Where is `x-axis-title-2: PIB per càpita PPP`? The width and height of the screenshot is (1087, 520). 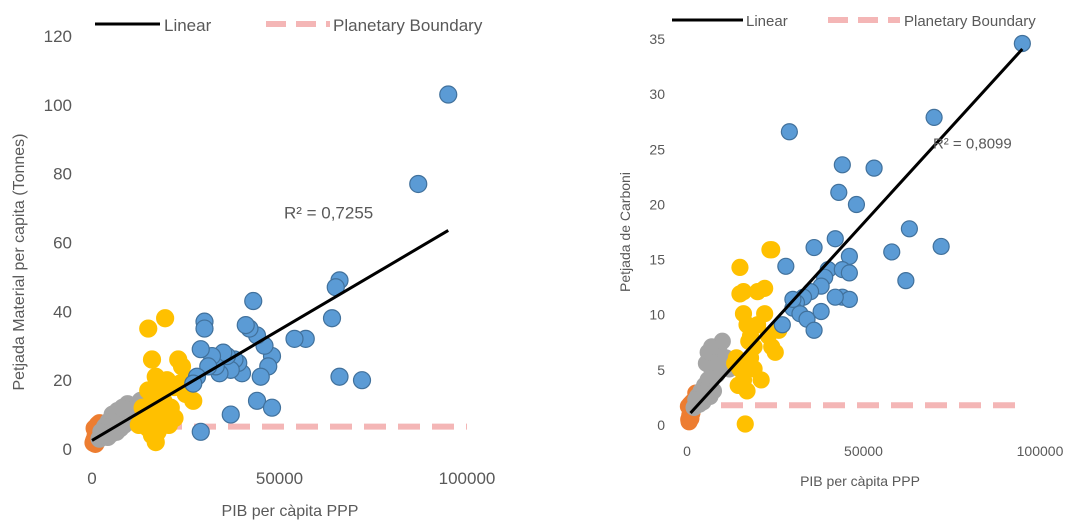 x-axis-title-2: PIB per càpita PPP is located at coordinates (860, 481).